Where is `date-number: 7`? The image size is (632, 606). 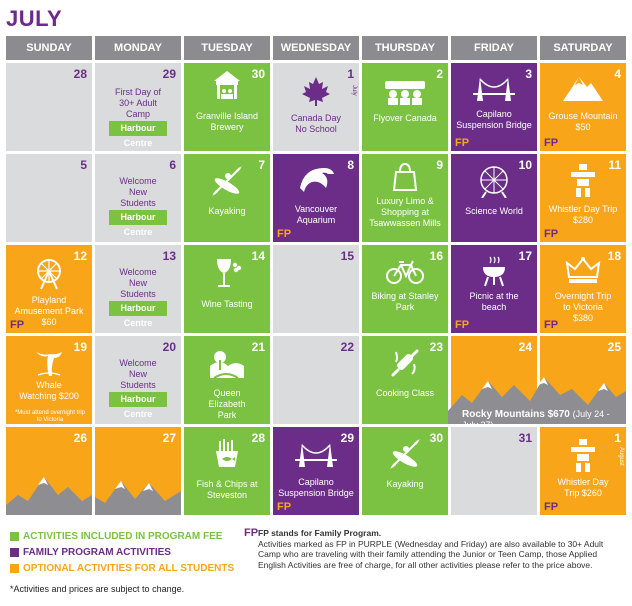
date-number: 7 is located at coordinates (261, 165).